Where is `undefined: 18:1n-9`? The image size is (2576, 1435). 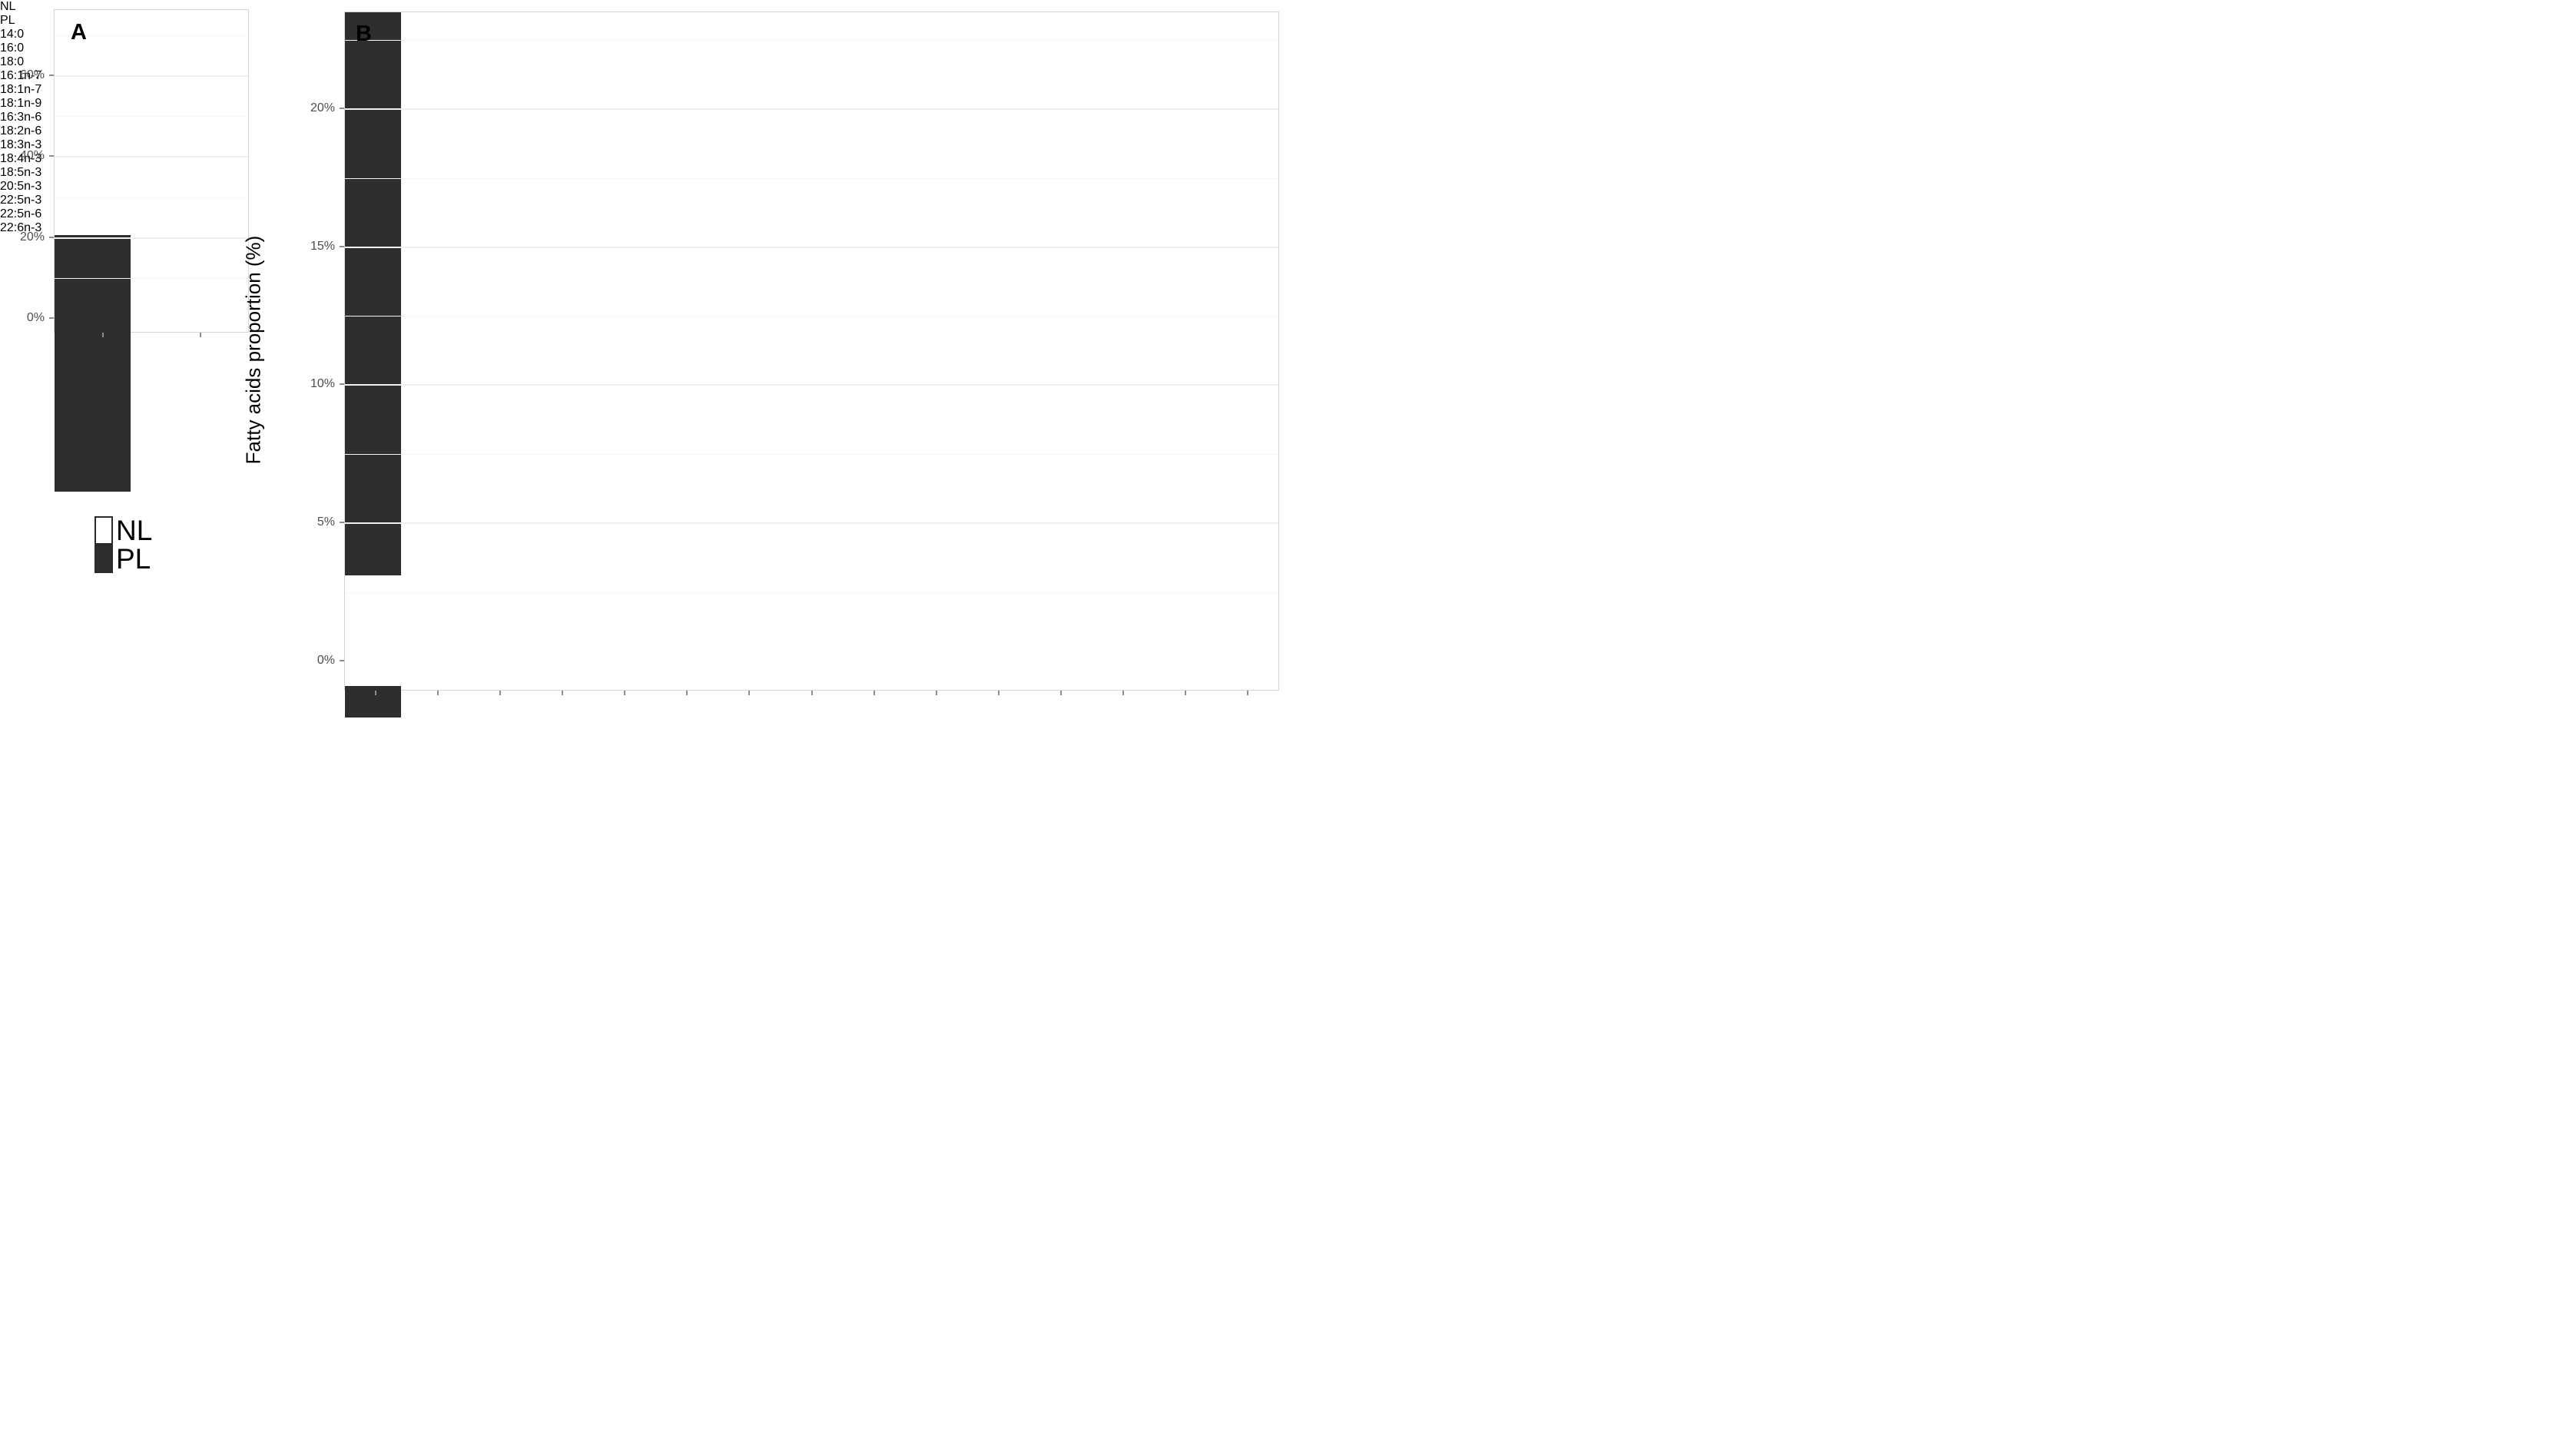 undefined: 18:1n-9 is located at coordinates (21, 104).